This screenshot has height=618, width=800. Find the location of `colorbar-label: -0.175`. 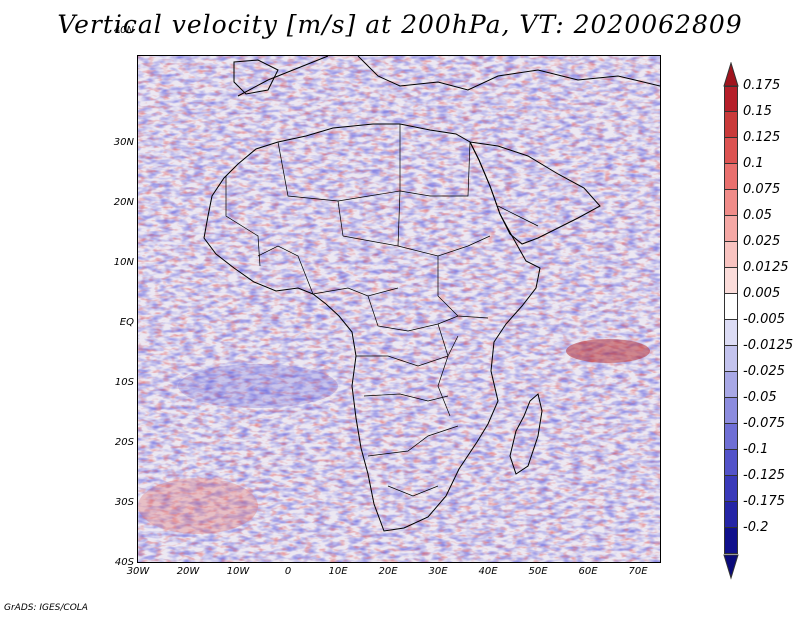

colorbar-label: -0.175 is located at coordinates (764, 501).